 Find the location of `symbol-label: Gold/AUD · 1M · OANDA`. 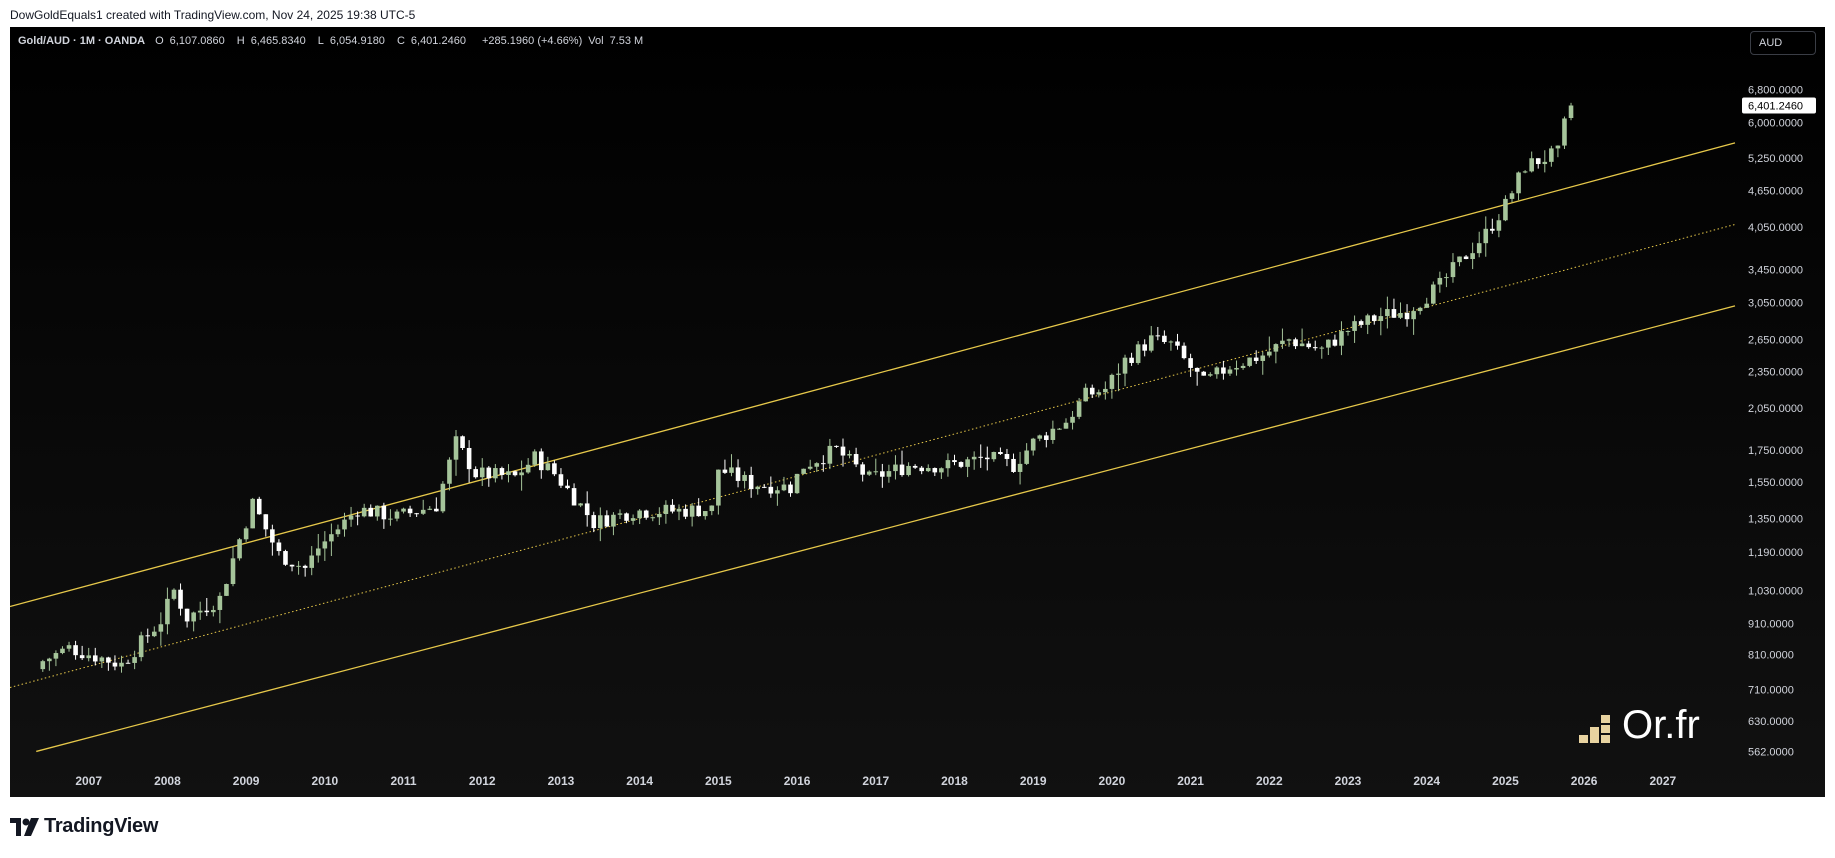

symbol-label: Gold/AUD · 1M · OANDA is located at coordinates (82, 41).